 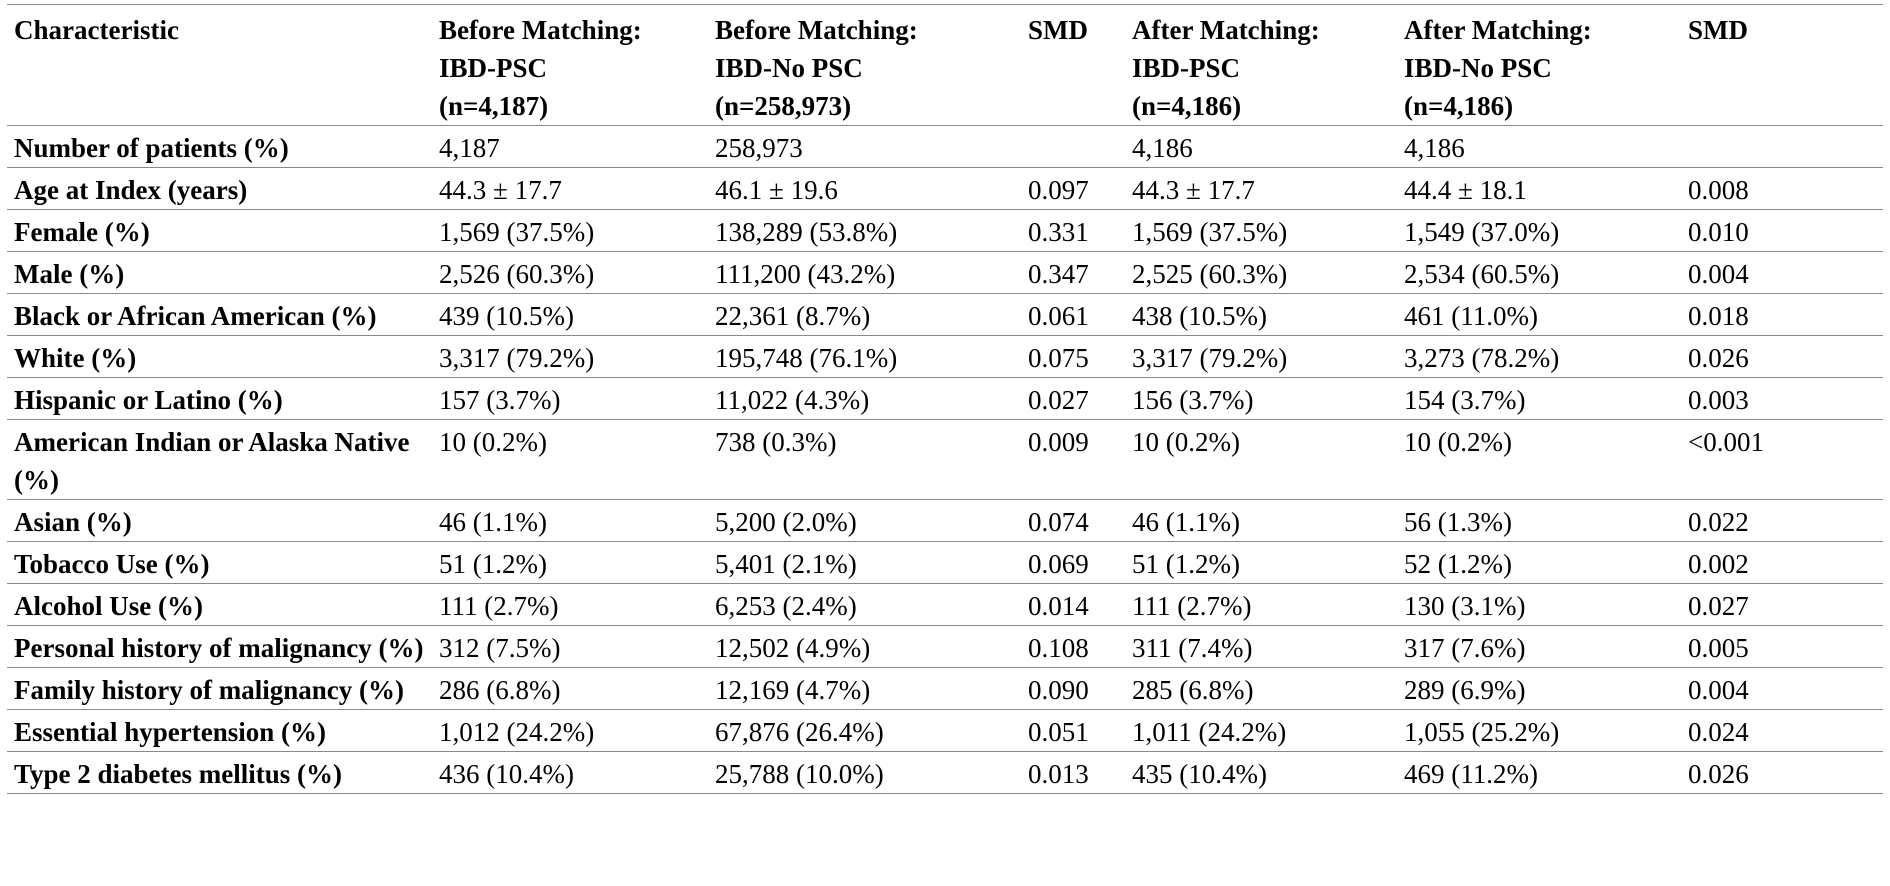 I want to click on before-no-psc-cell: 5,401 (2.1%), so click(x=864, y=562).